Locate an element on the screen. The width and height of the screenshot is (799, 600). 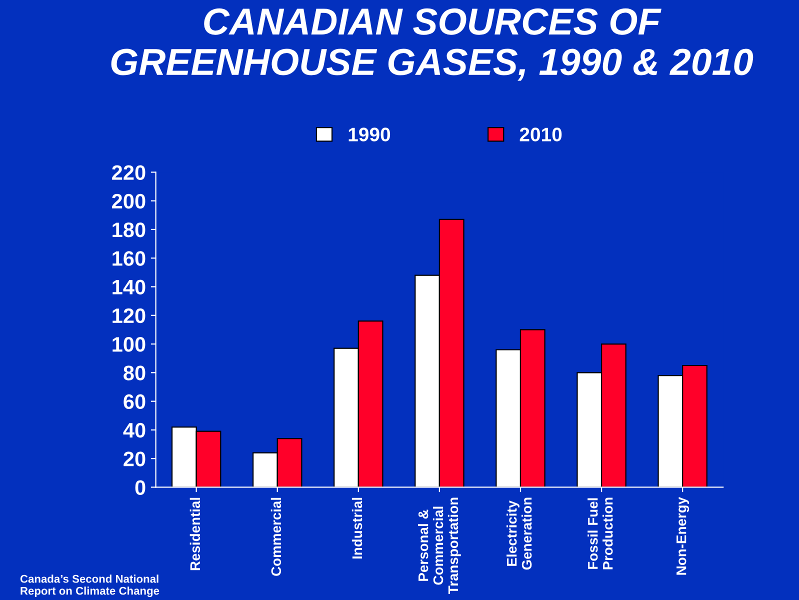
x-tick-label: Personal & Commercial Transportation is located at coordinates (439, 546).